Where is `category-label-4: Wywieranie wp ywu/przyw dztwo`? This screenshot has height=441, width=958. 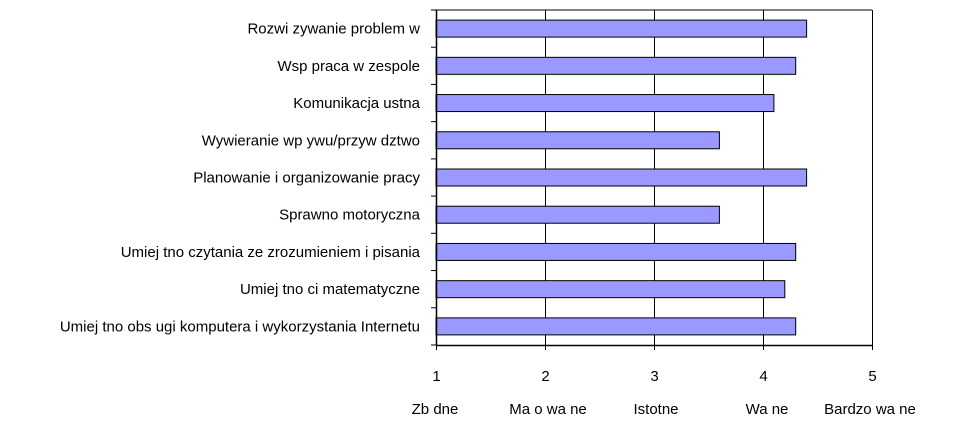 category-label-4: Wywieranie wp ywu/przyw dztwo is located at coordinates (311, 140).